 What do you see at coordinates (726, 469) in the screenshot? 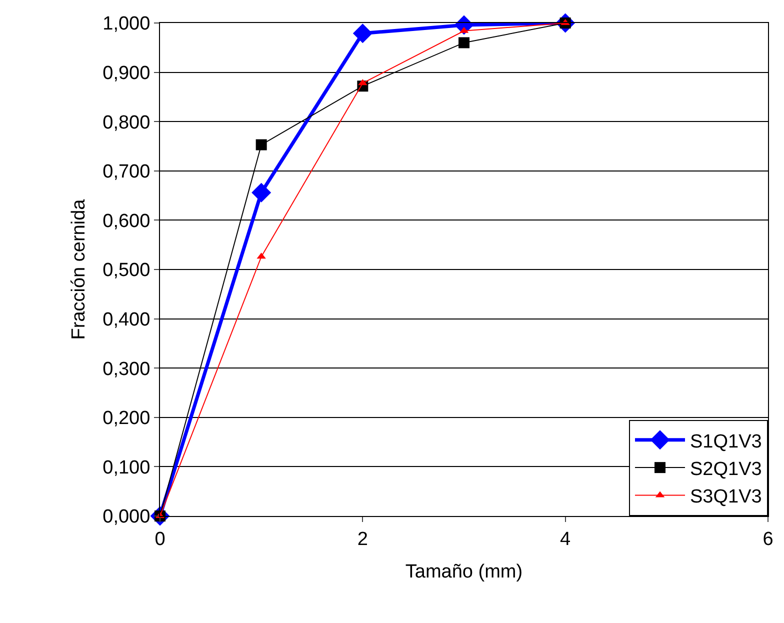
I see `legend-label: S2Q1V3` at bounding box center [726, 469].